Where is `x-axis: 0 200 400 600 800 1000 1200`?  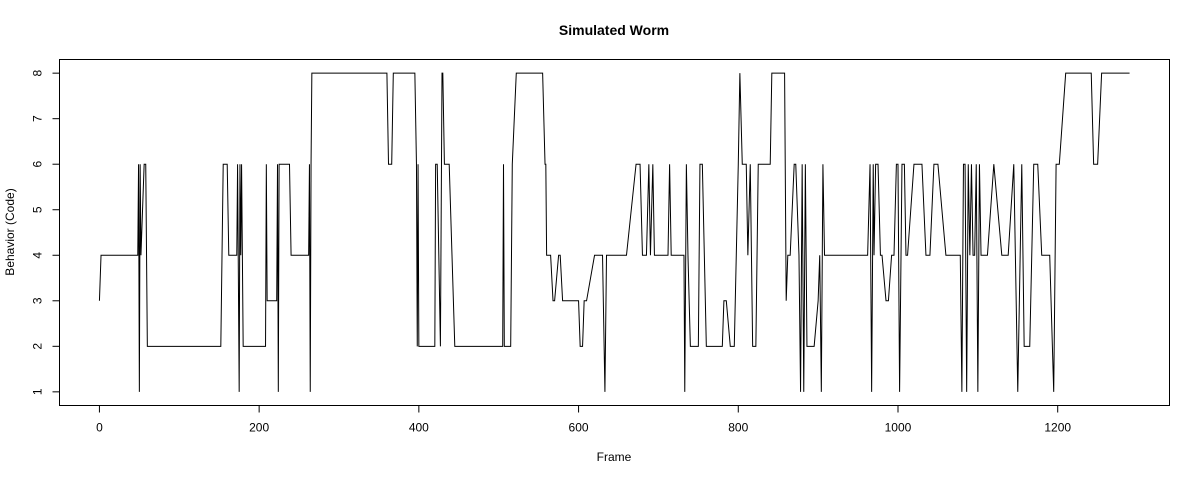
x-axis: 0 200 400 600 800 1000 1200 is located at coordinates (583, 420).